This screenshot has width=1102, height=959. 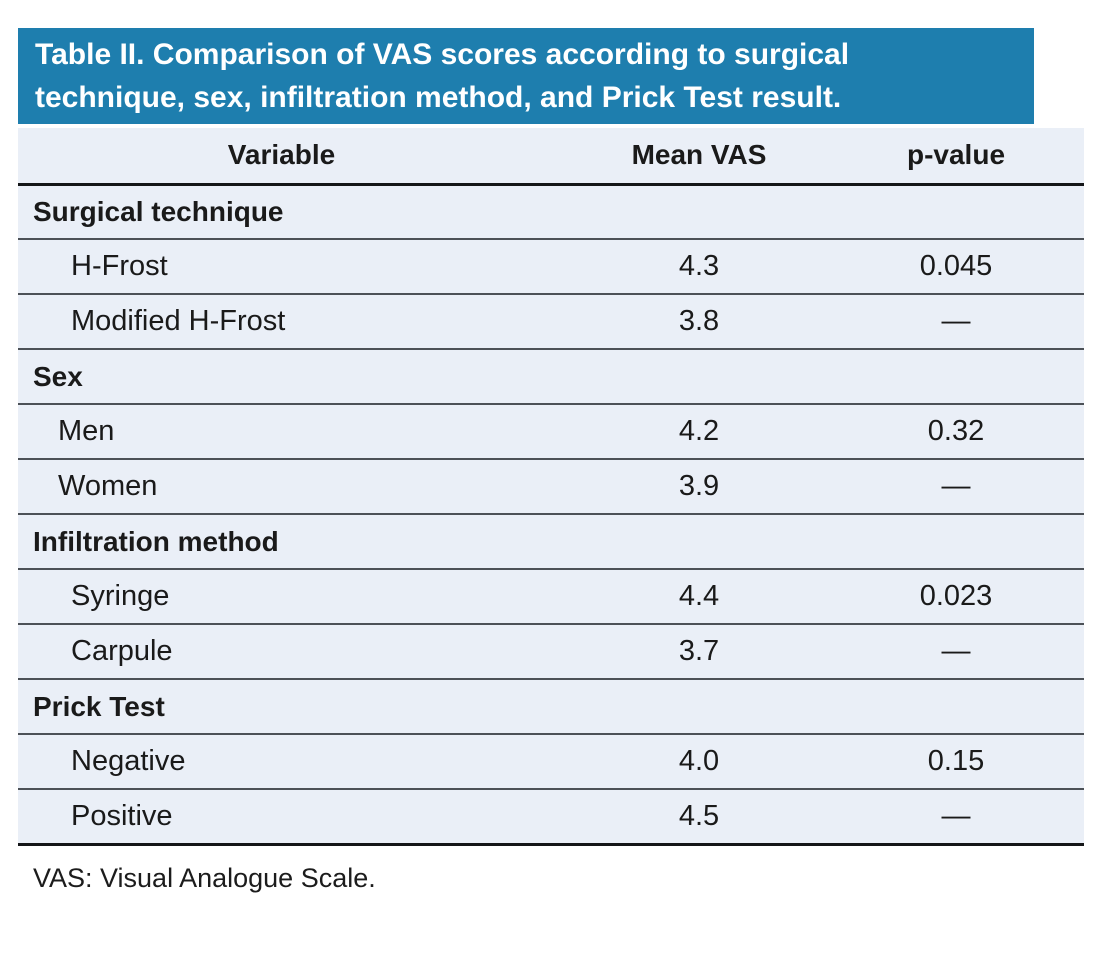 I want to click on section-row-infiltration-method: Infiltration method, so click(x=551, y=542).